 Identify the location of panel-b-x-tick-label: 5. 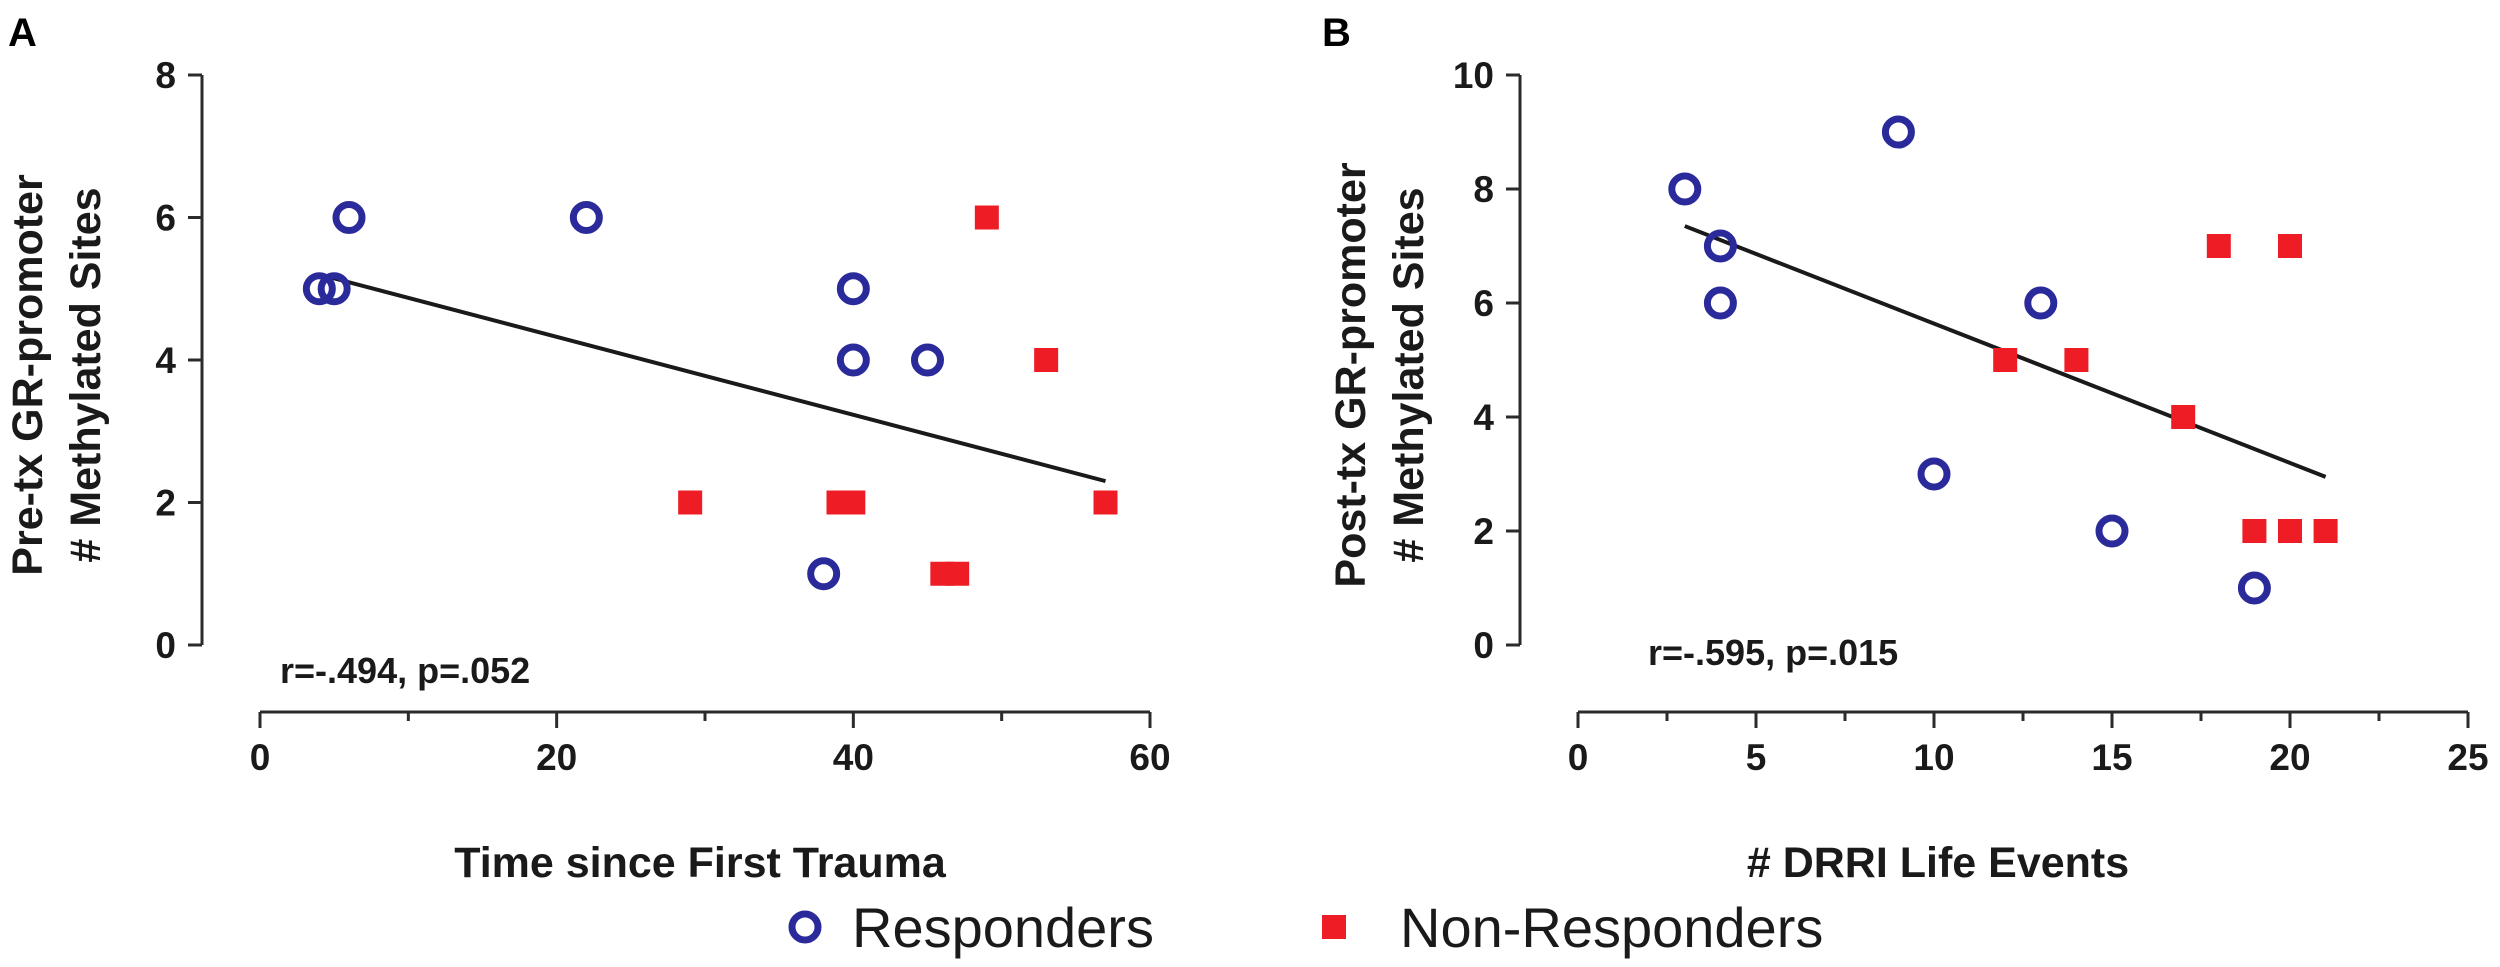
(1756, 757).